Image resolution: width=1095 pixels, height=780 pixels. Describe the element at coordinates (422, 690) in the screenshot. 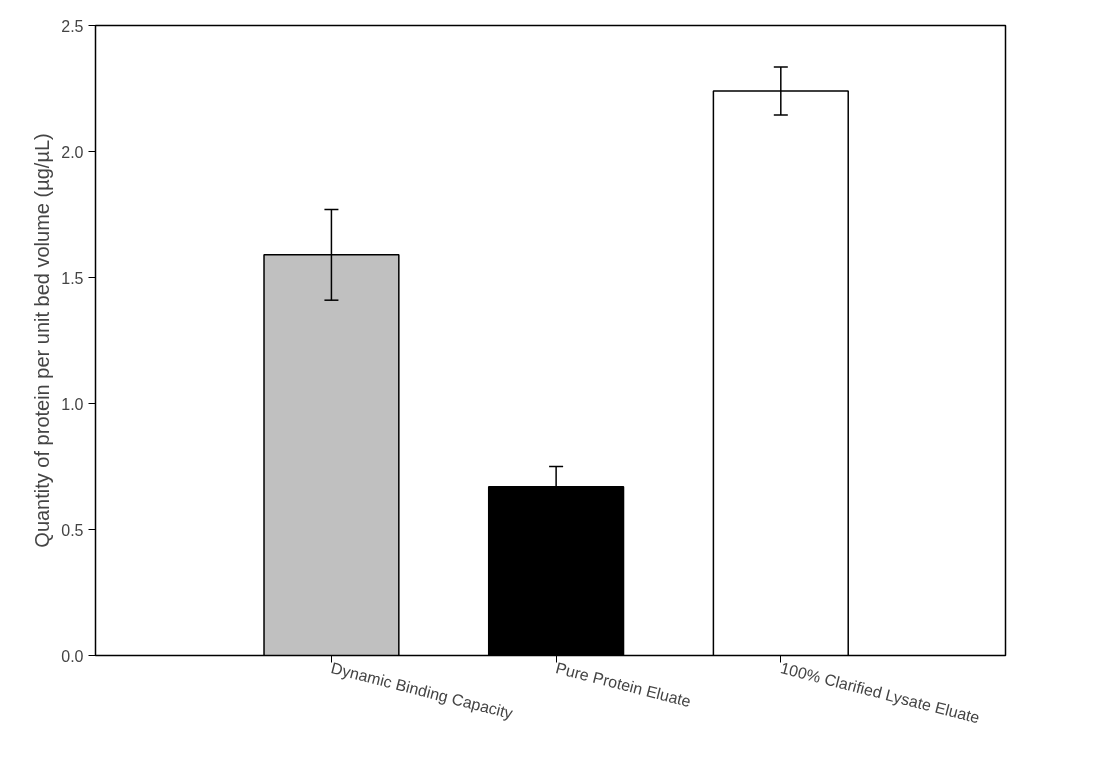

I see `x-tick-label: Dynamic Binding Capacity` at that location.